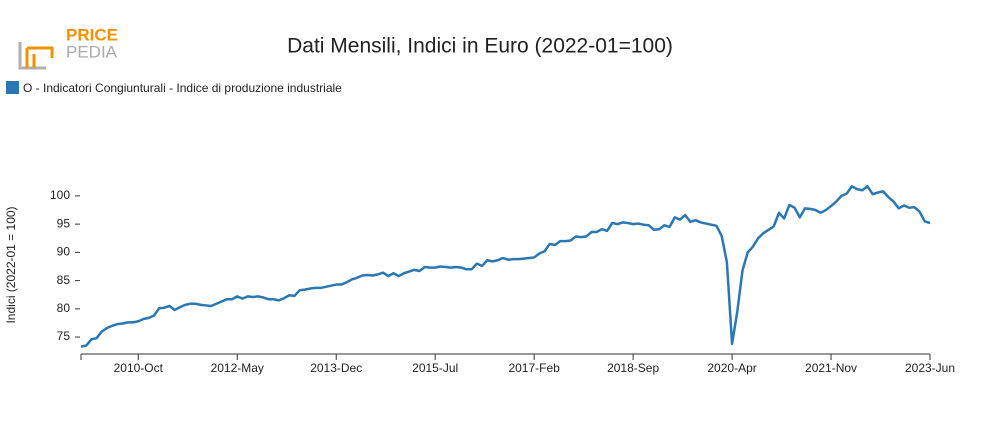 This screenshot has height=430, width=985. What do you see at coordinates (336, 368) in the screenshot?
I see `x-tick-label: 2013-Dec` at bounding box center [336, 368].